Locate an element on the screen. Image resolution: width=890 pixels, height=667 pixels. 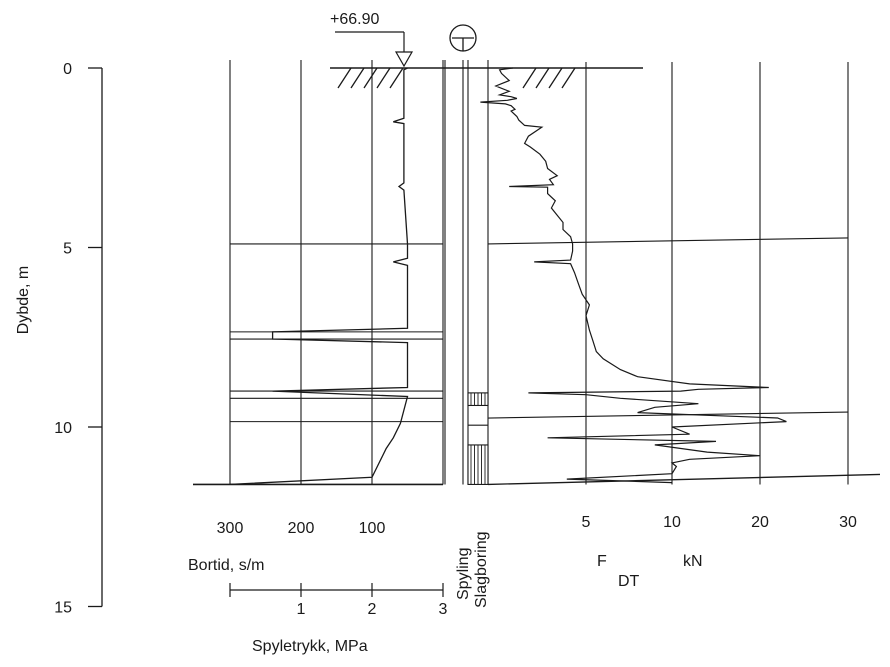
fdt-axis-label-sub: DT is located at coordinates (629, 581).